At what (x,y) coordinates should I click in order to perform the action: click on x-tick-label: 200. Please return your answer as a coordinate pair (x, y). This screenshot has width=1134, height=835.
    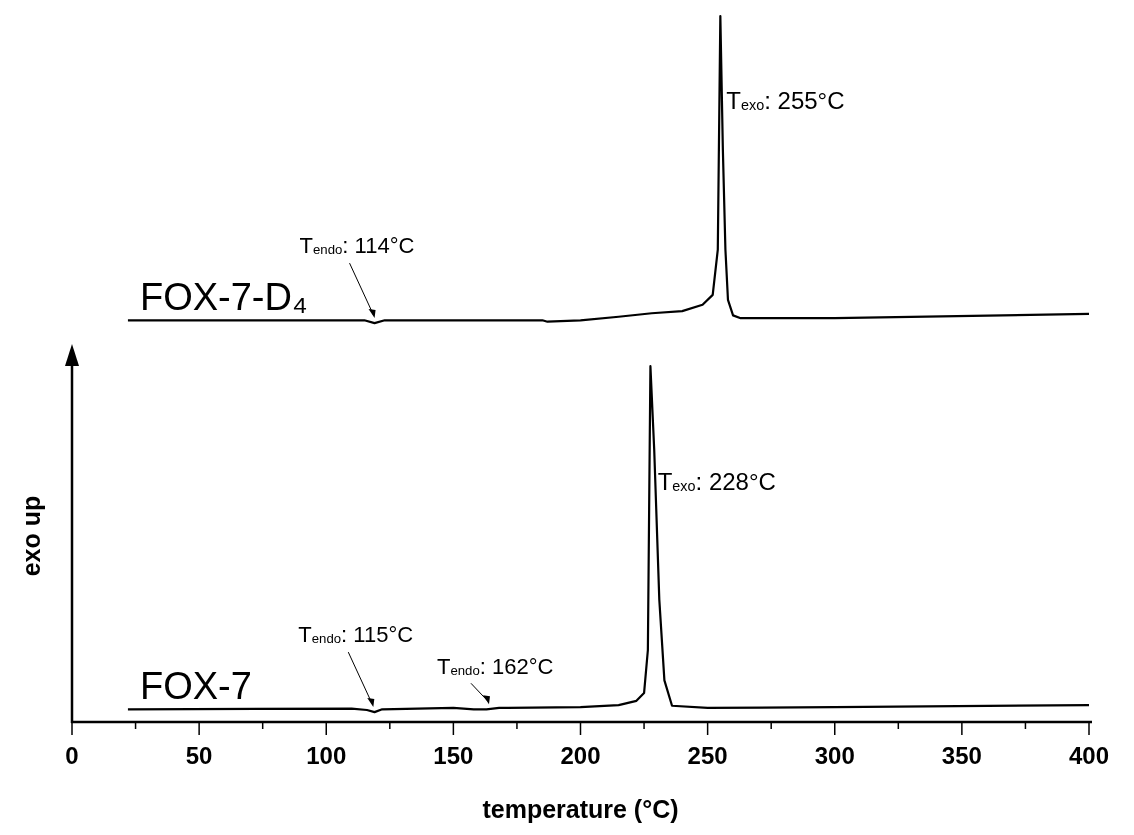
    Looking at the image, I should click on (580, 755).